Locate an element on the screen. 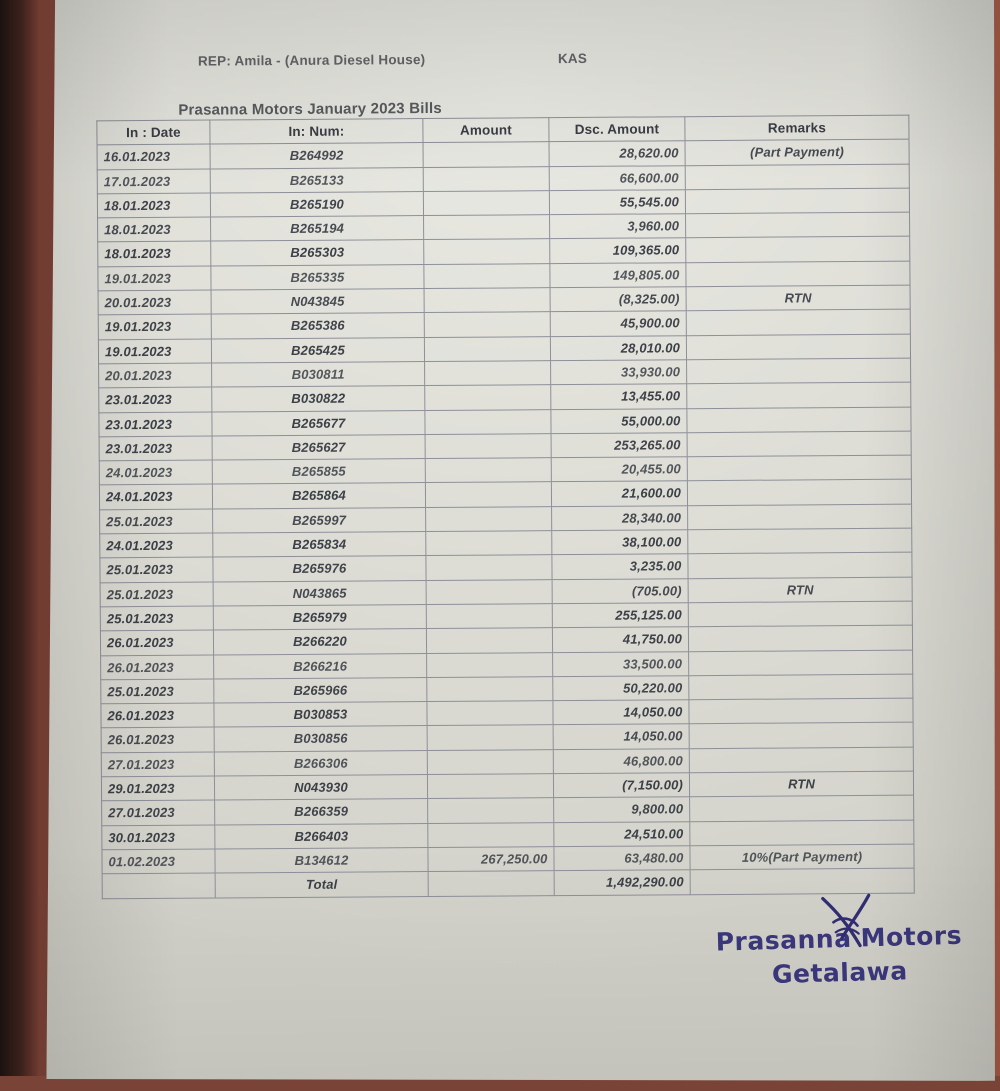 The height and width of the screenshot is (1091, 1000). dsc-amount-cell: 33,500.00 is located at coordinates (621, 663).